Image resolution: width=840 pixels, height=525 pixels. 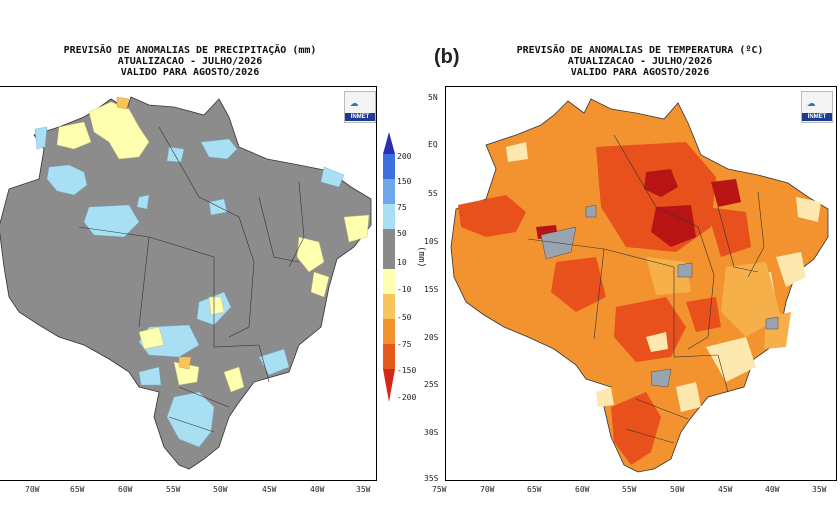 What do you see at coordinates (629, 489) in the screenshot?
I see `panel-b-lon-label-55W: 55W` at bounding box center [629, 489].